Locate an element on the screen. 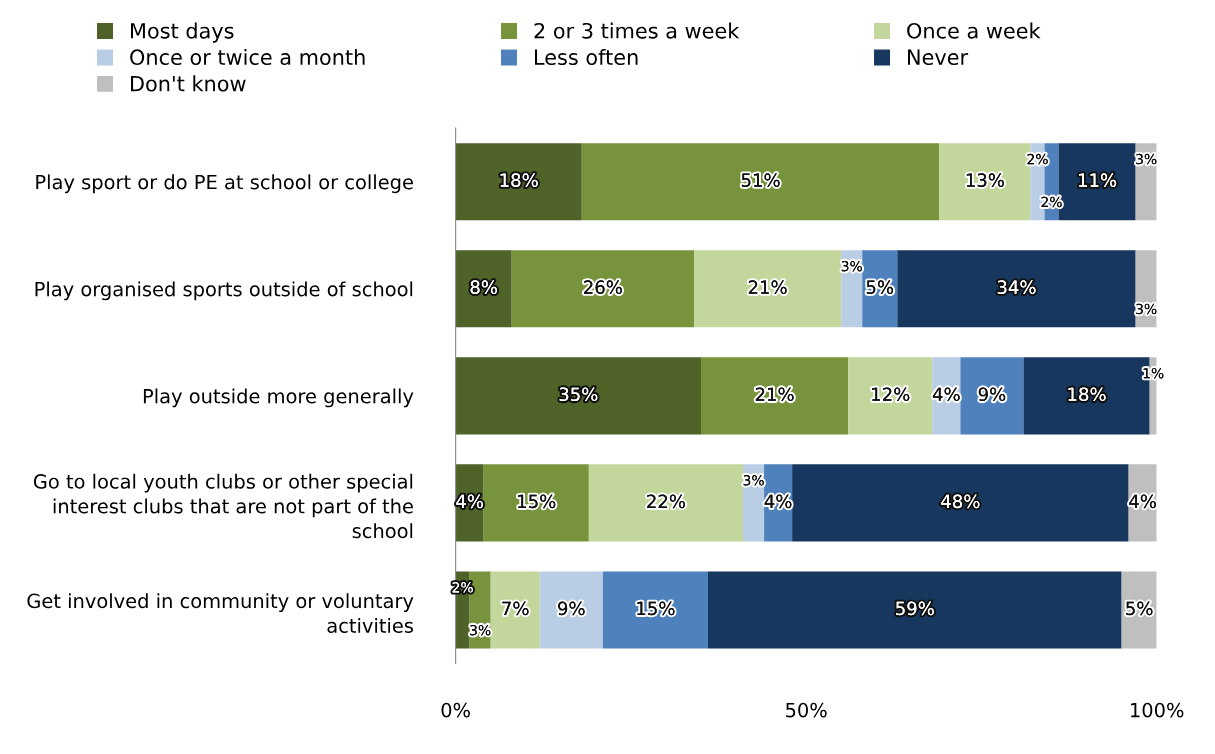 The image size is (1215, 754). legend-label: Less often is located at coordinates (586, 57).